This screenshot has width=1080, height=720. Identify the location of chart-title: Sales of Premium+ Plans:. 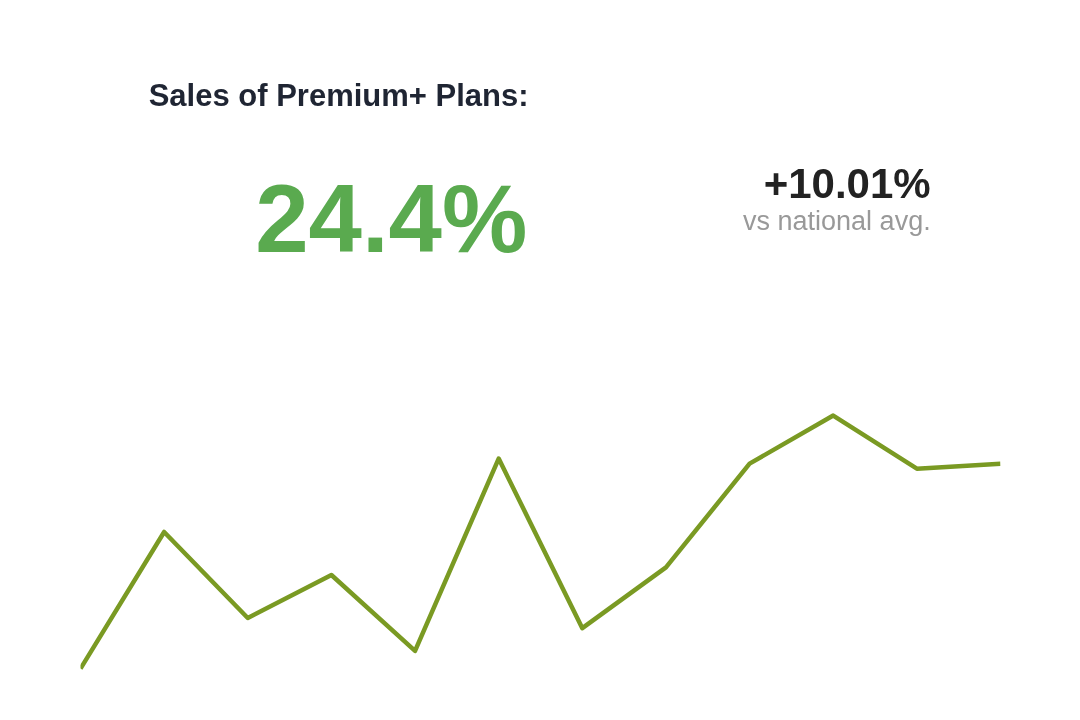
(338, 95).